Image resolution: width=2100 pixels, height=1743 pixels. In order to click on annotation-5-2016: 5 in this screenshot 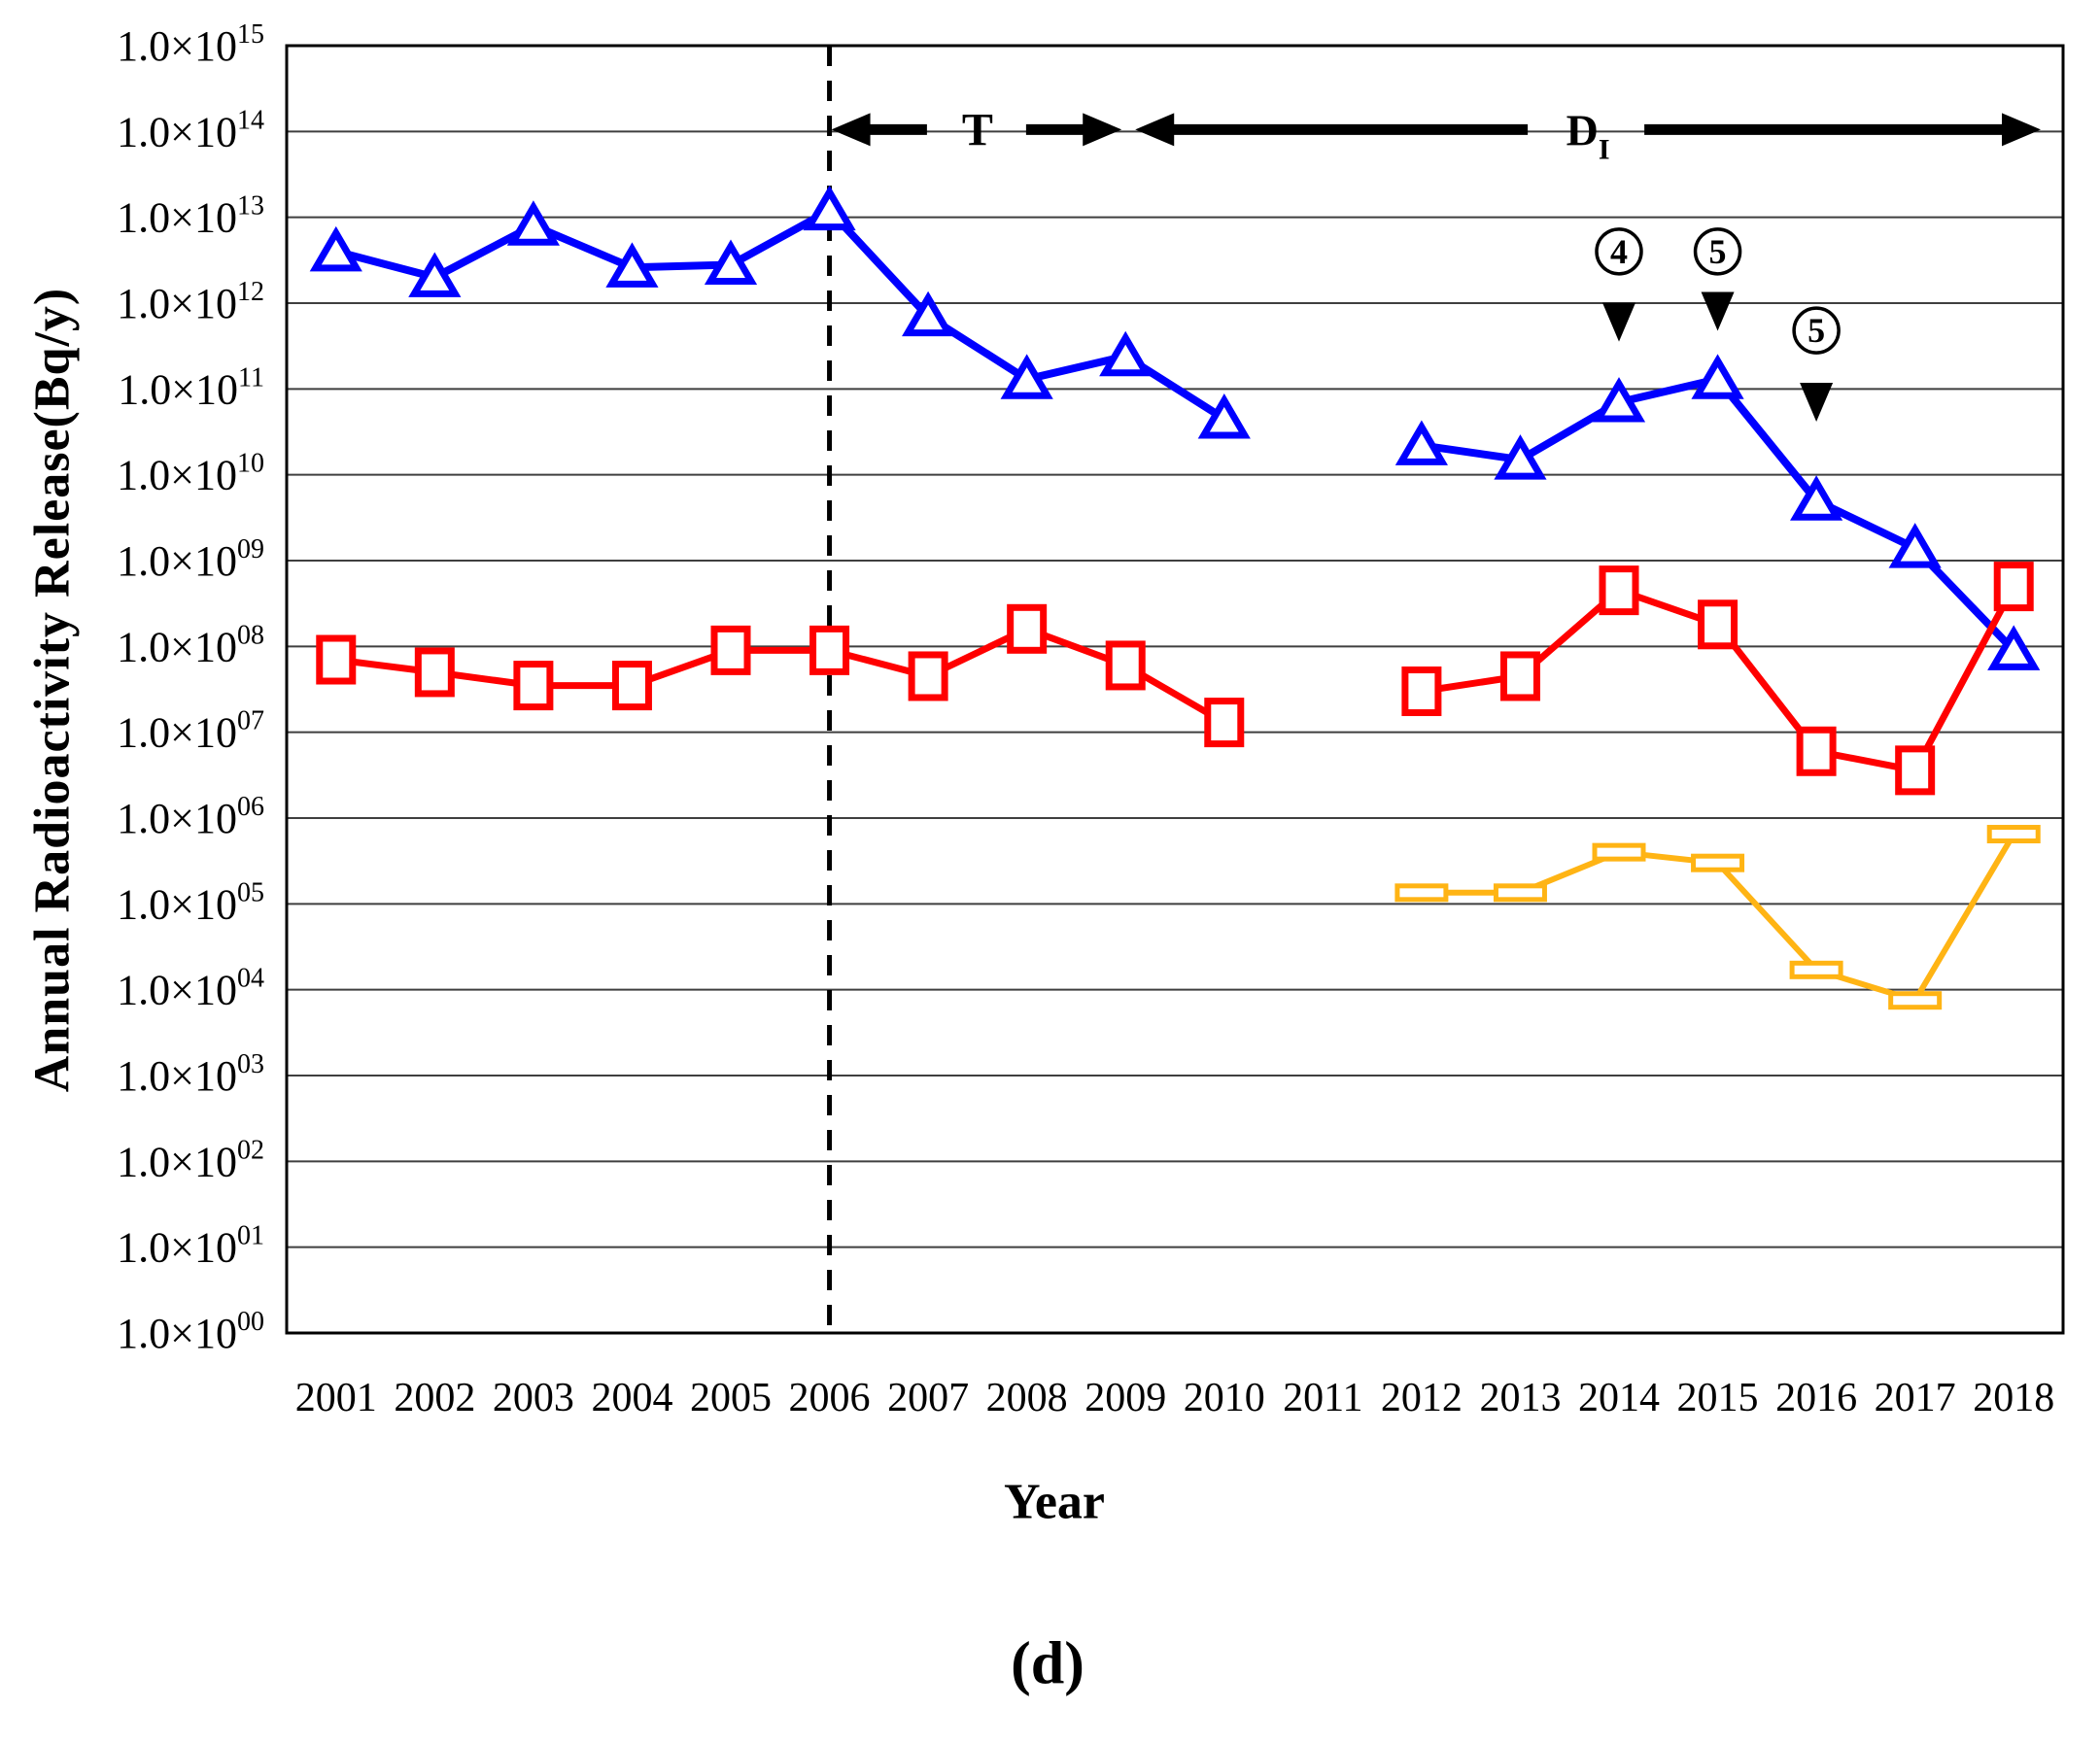, I will do `click(1816, 365)`.